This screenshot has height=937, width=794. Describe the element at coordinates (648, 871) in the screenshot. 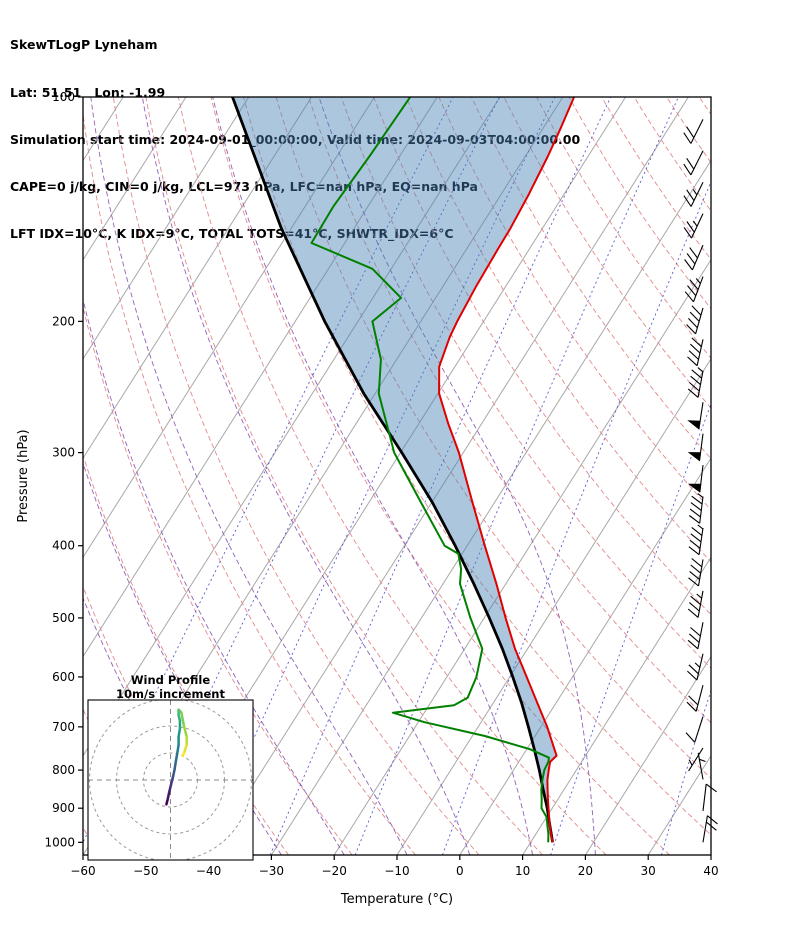

I see `x-tick-label: 30` at that location.